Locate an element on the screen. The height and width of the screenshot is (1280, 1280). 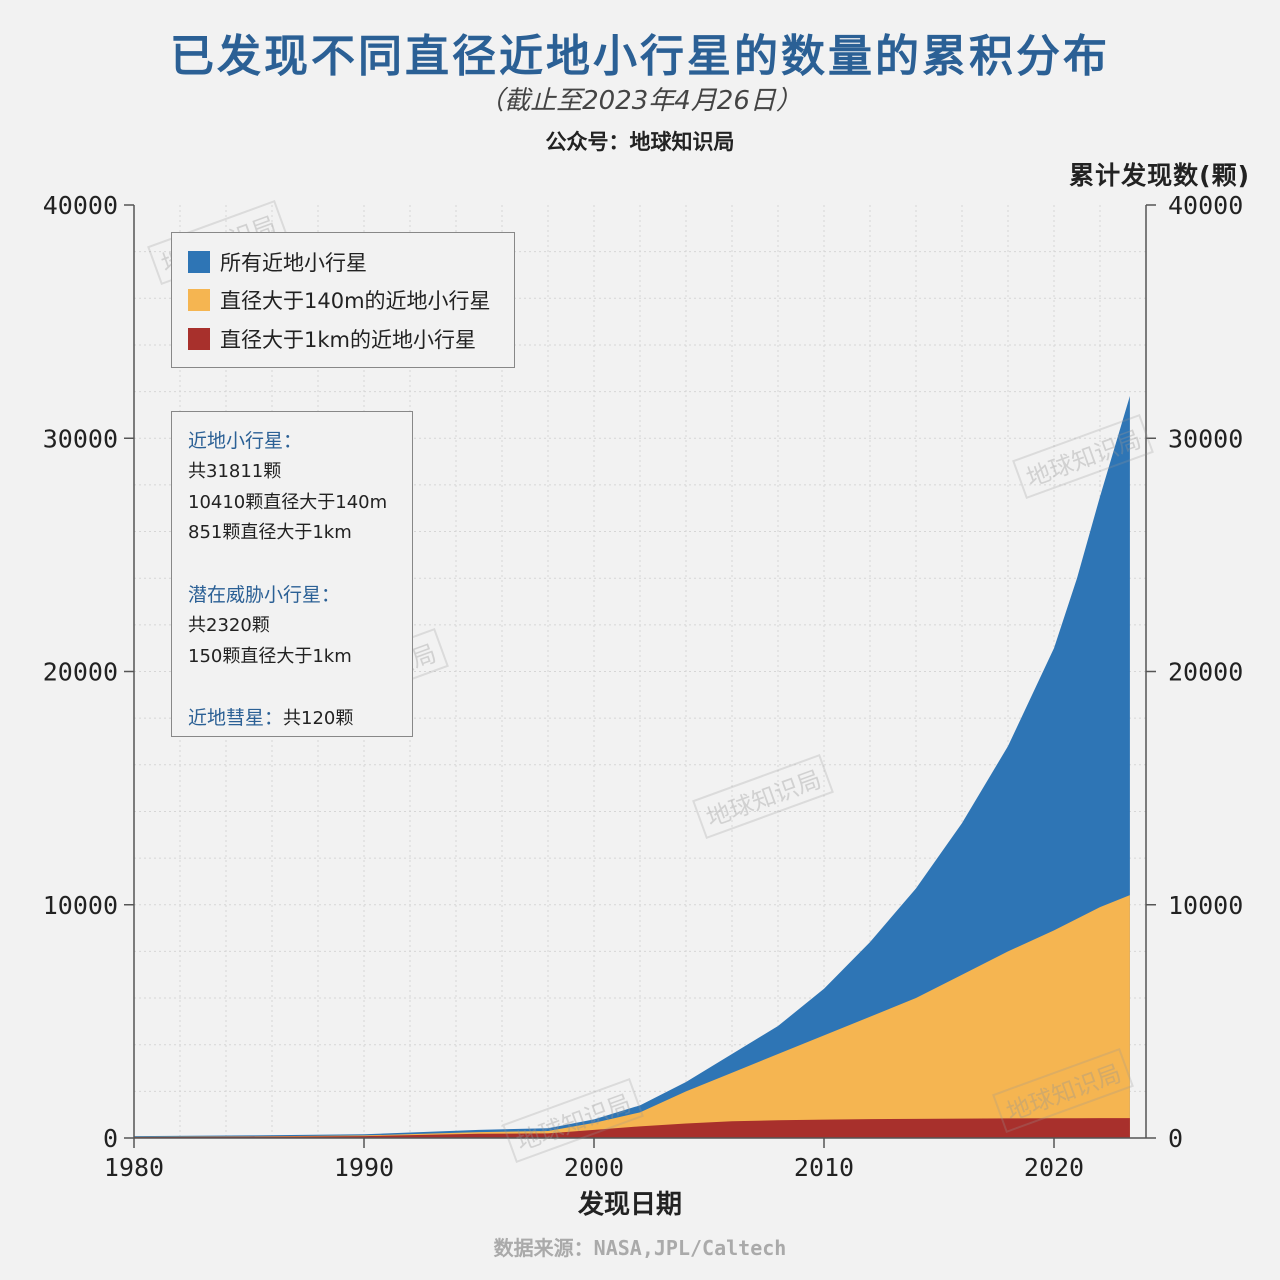
legend-swatch-all is located at coordinates (199, 262).